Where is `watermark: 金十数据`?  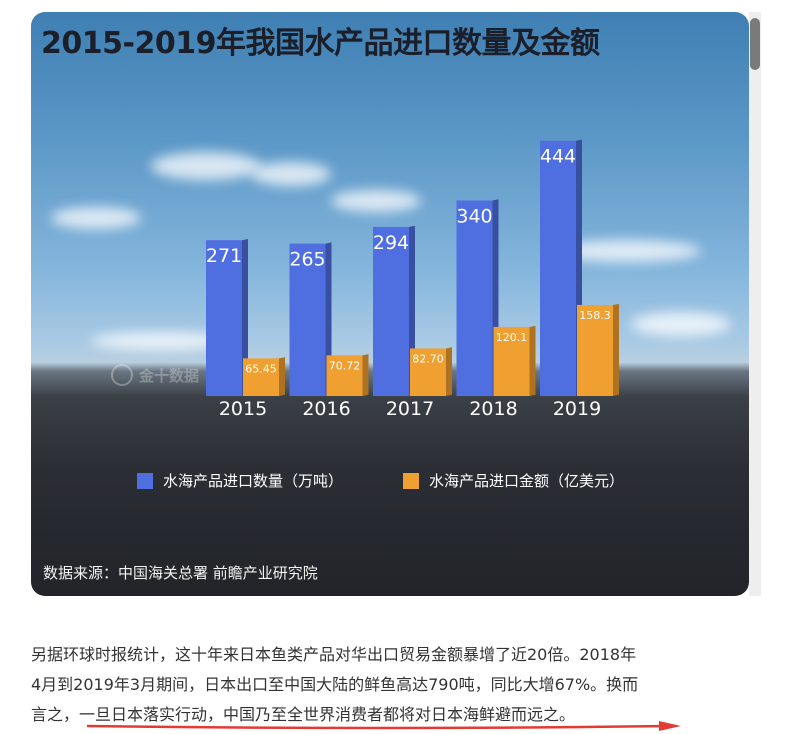 watermark: 金十数据 is located at coordinates (155, 375).